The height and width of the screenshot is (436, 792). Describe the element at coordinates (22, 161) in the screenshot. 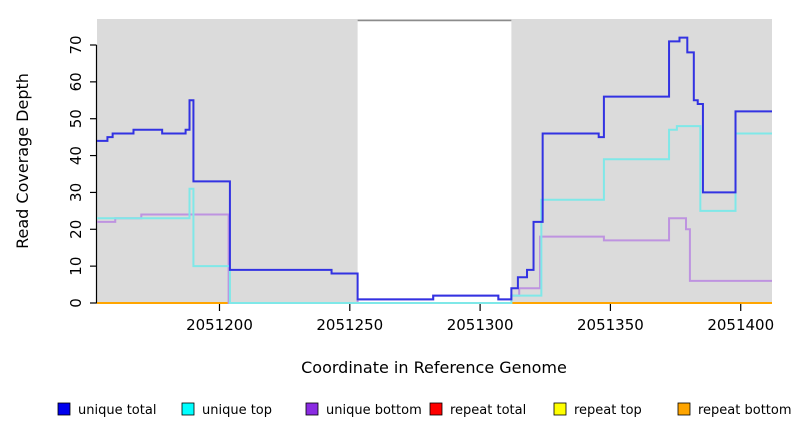

I see `y-axis-title: Read Coverage Depth` at that location.